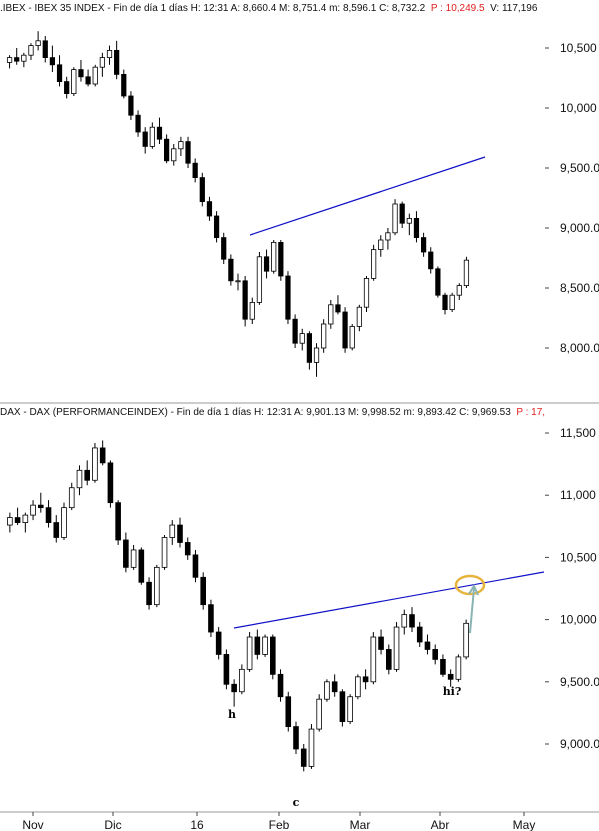  Describe the element at coordinates (457, 8) in the screenshot. I see `ibex-header-highlight: P : 10,249.5` at that location.